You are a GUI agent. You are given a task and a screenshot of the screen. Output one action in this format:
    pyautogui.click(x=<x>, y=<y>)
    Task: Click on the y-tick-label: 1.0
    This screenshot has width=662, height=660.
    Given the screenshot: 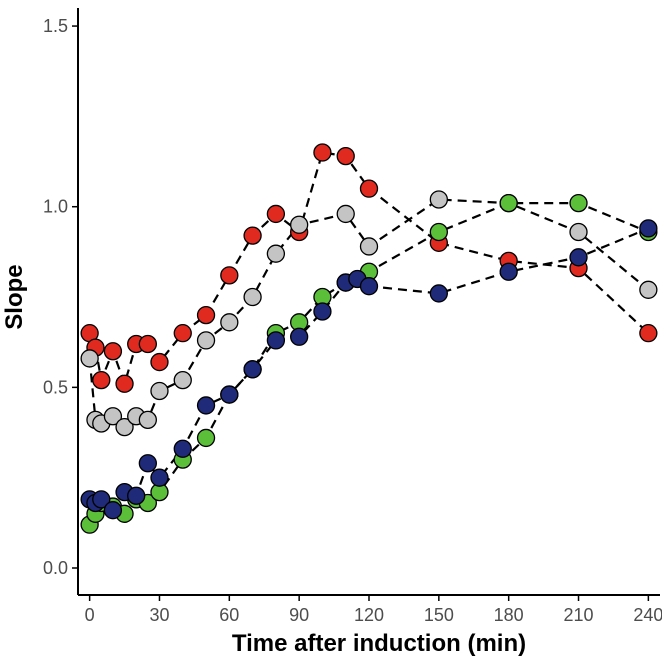 What is the action you would take?
    pyautogui.click(x=55, y=207)
    